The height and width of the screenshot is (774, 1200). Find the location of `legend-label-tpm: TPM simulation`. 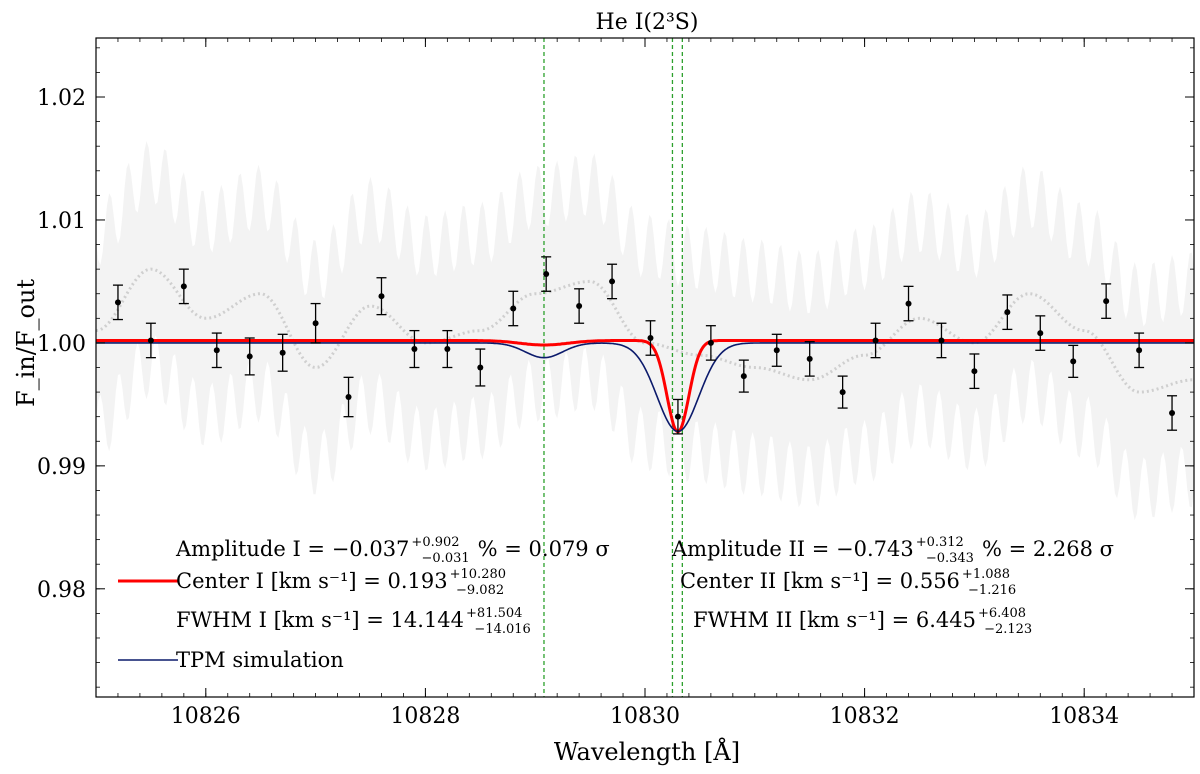

legend-label-tpm: TPM simulation is located at coordinates (260, 660).